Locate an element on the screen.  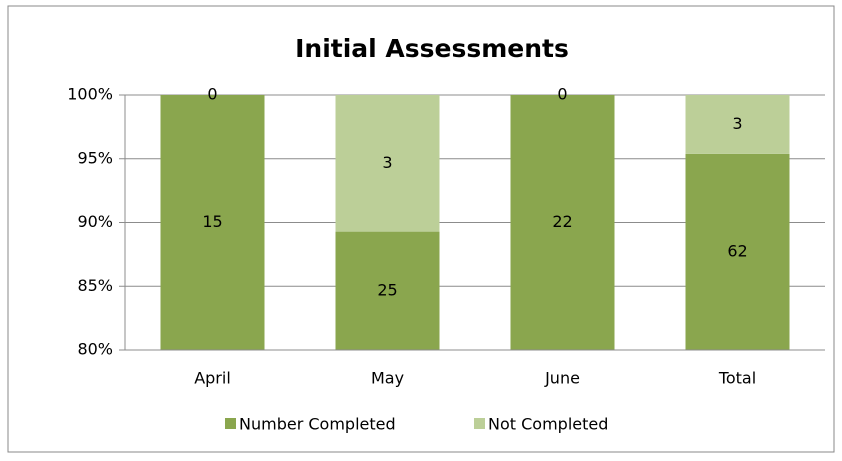
y-tick-label: 80% is located at coordinates (95, 349).